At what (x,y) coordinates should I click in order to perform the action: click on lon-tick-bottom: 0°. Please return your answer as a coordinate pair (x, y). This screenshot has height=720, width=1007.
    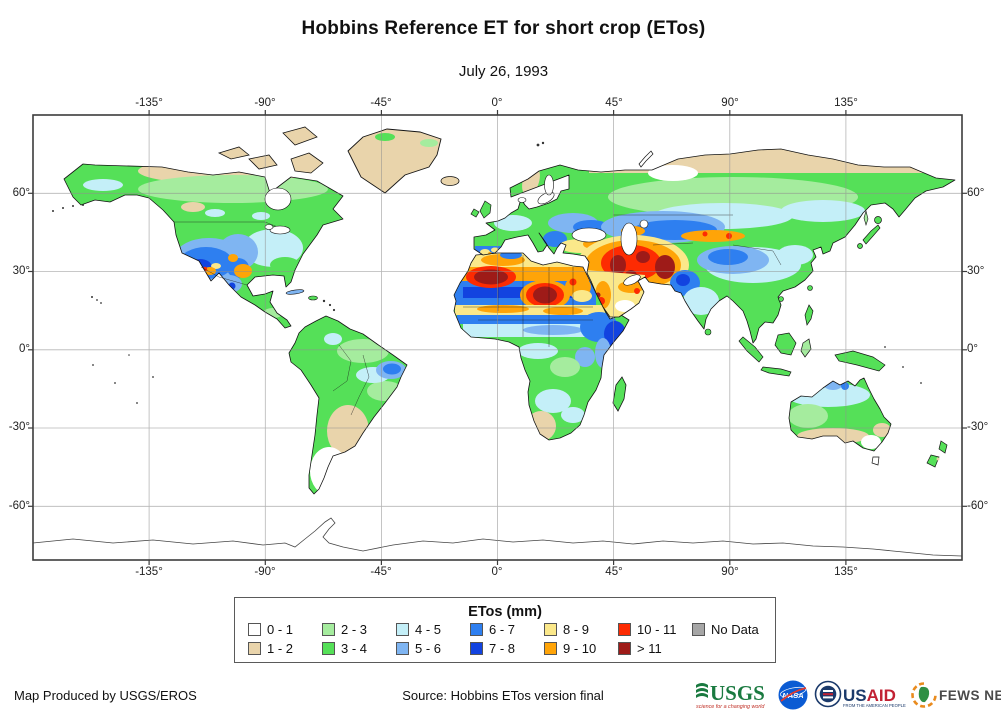
    Looking at the image, I should click on (497, 572).